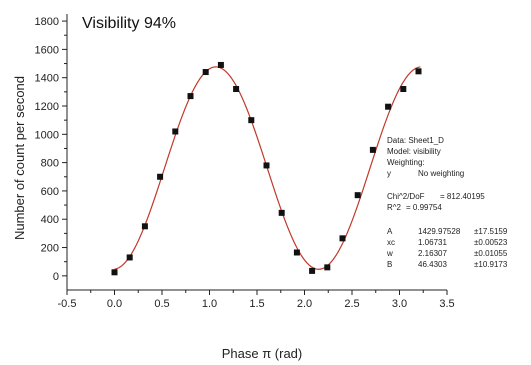 Image resolution: width=531 pixels, height=365 pixels. Describe the element at coordinates (441, 173) in the screenshot. I see `fit-weighting-value: No weighting` at that location.